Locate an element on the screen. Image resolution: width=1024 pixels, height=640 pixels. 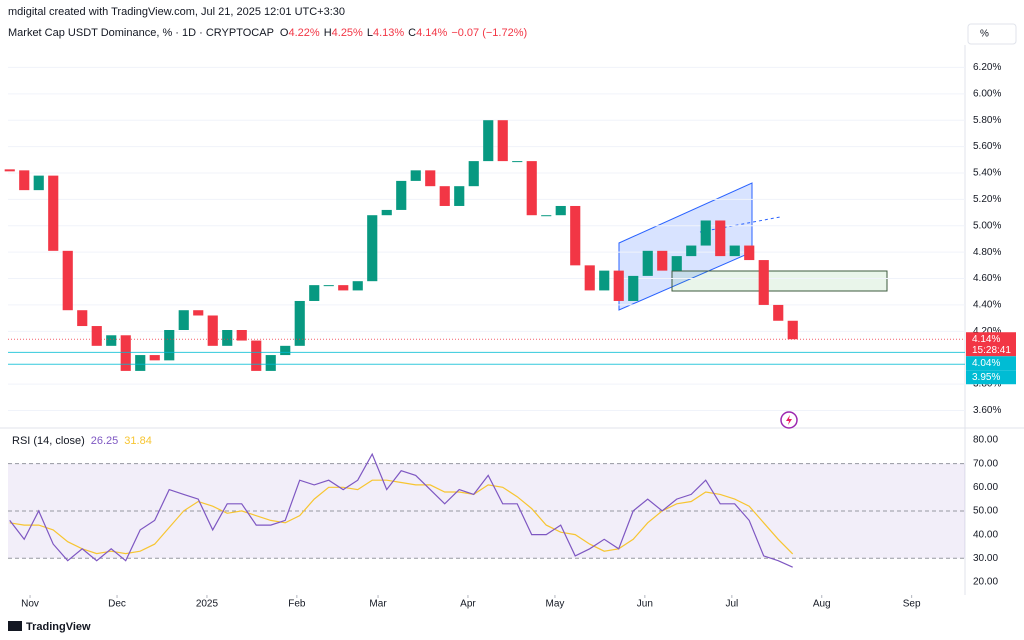
ohlc-value: 4.22% is located at coordinates (303, 33).